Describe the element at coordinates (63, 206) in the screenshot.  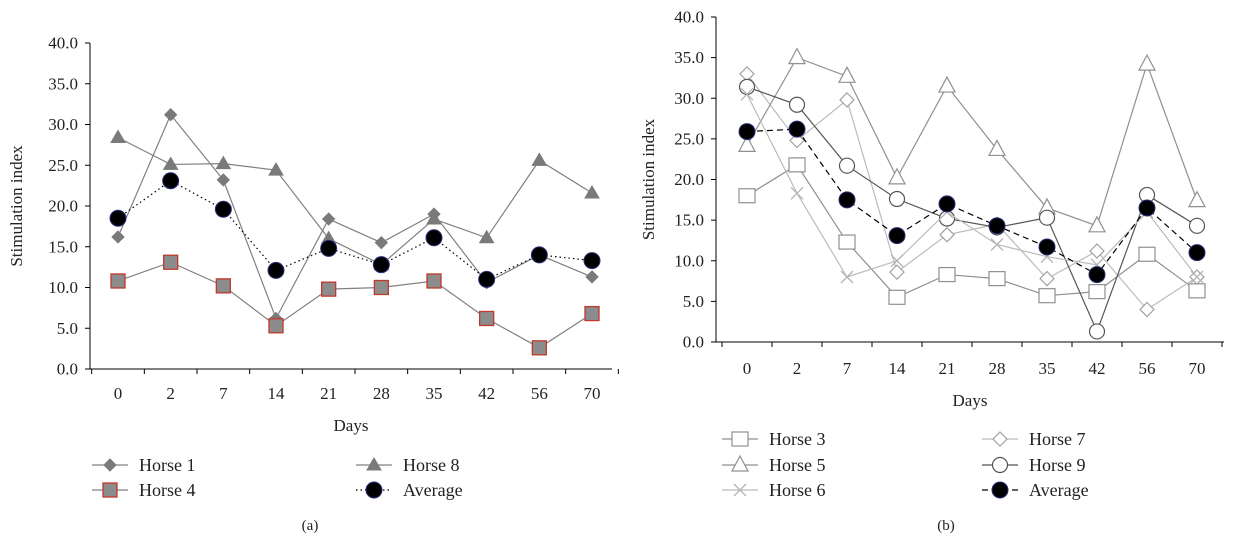
I see `y-tick-label: 20.0` at that location.